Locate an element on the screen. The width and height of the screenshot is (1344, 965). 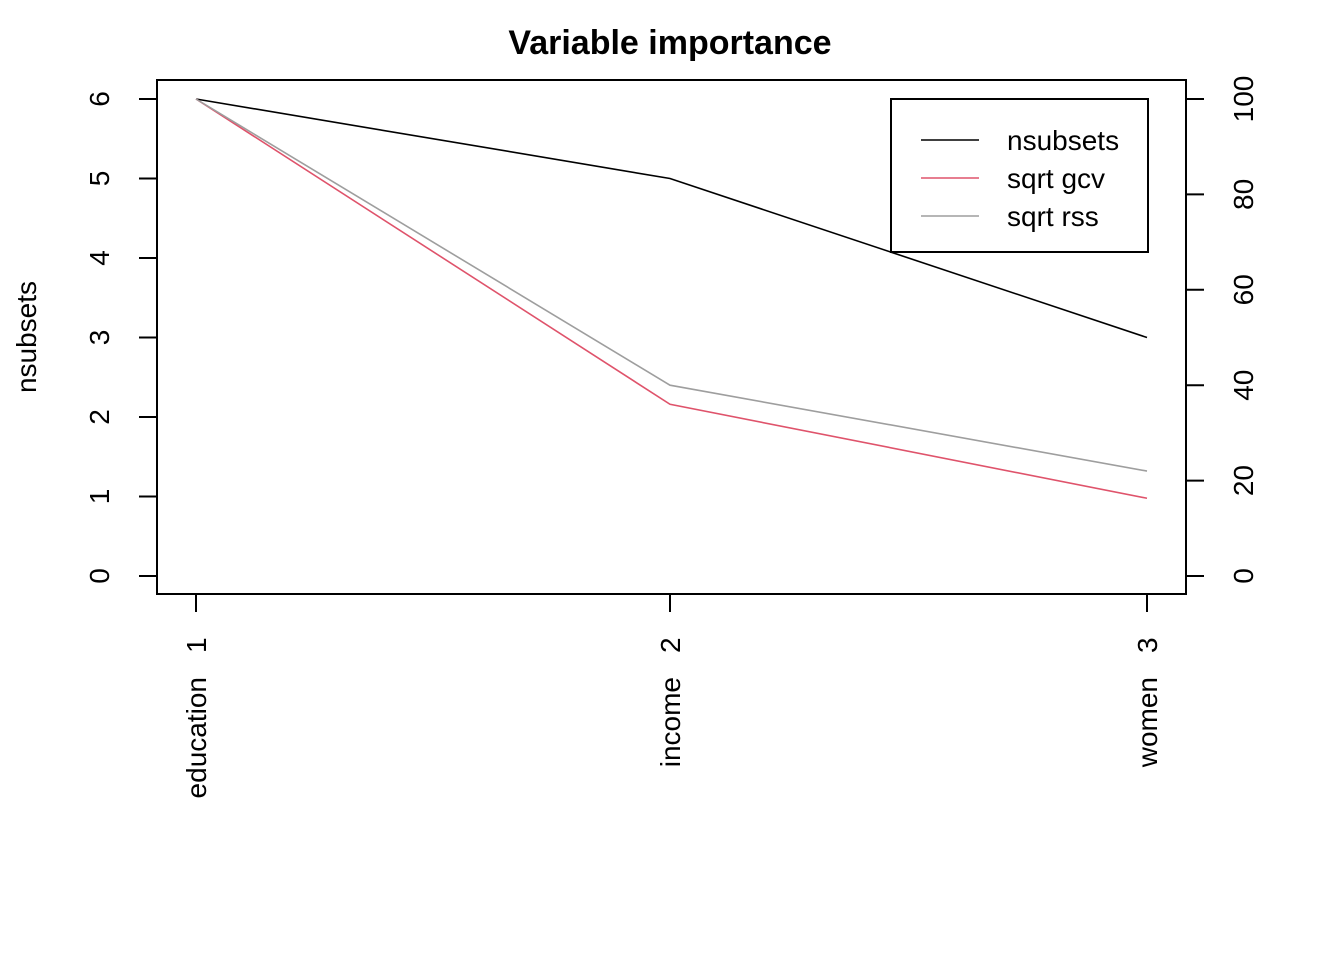
x-tick-label: 2 is located at coordinates (670, 645).